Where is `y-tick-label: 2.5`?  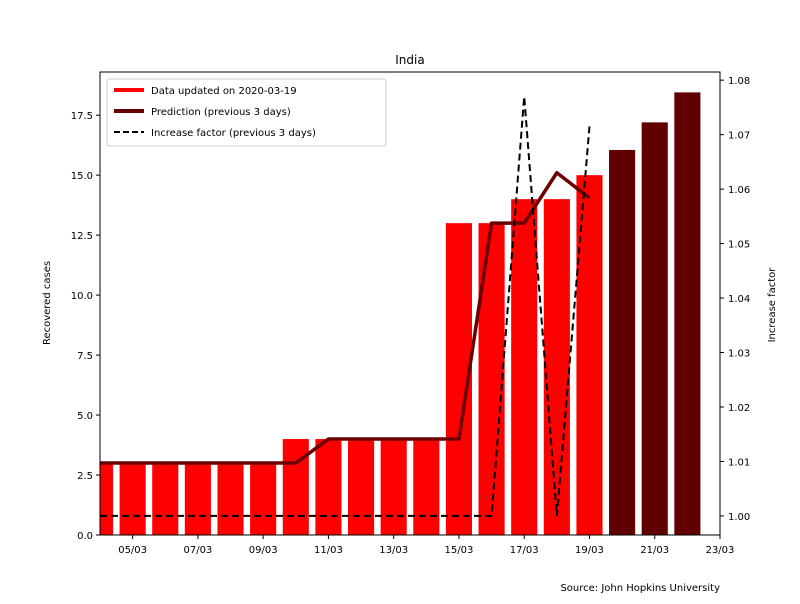 y-tick-label: 2.5 is located at coordinates (85, 476).